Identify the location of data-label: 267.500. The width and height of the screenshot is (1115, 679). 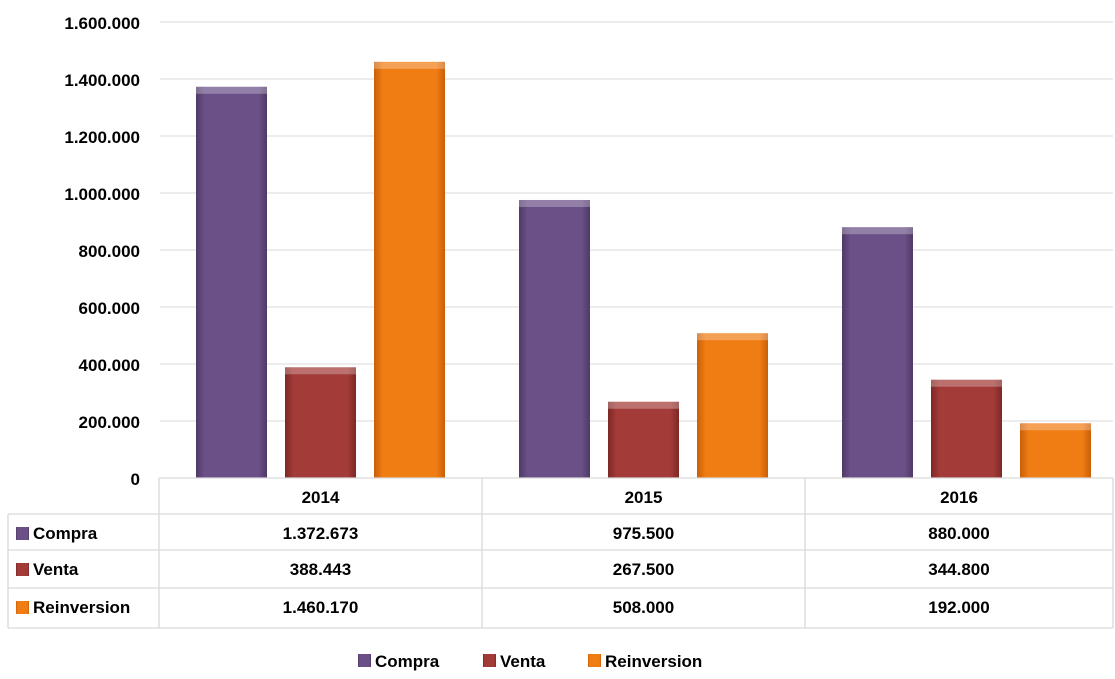
(643, 569).